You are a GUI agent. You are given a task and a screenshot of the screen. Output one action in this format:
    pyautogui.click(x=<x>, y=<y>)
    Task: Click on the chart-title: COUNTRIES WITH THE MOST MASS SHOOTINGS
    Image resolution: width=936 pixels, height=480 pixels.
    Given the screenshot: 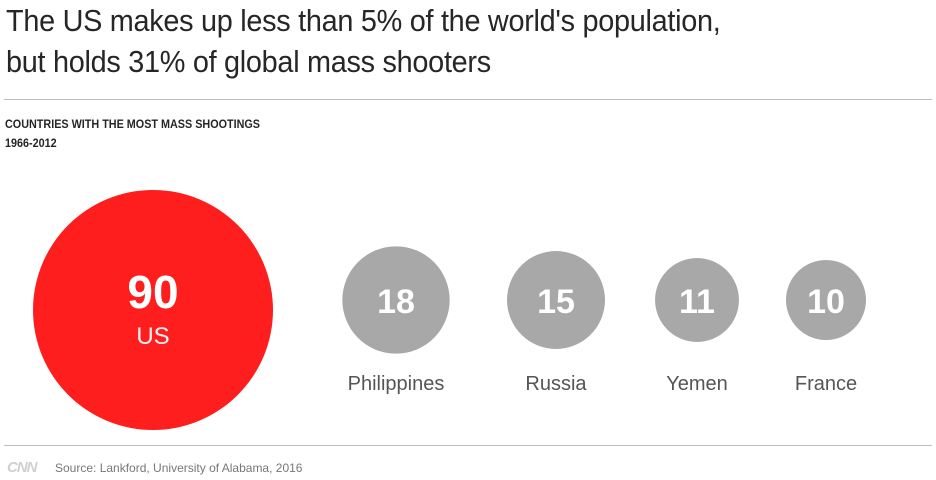 What is the action you would take?
    pyautogui.click(x=133, y=124)
    